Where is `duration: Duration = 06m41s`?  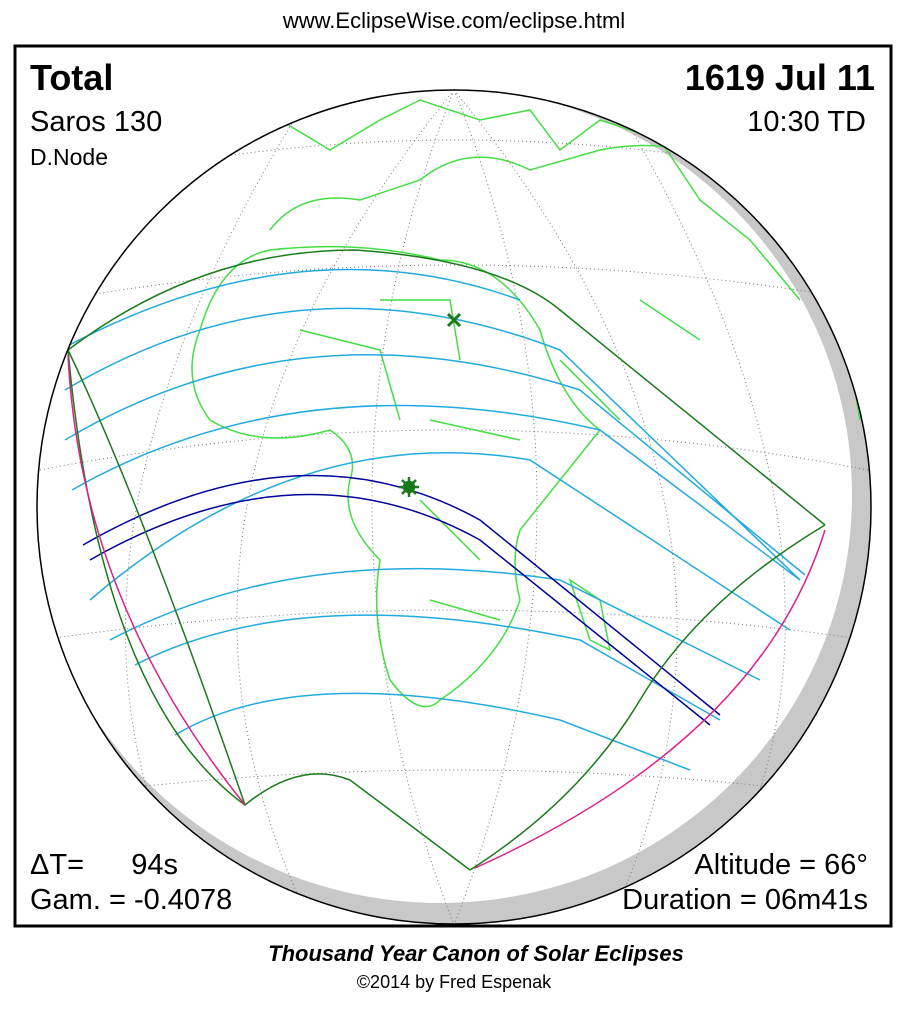 duration: Duration = 06m41s is located at coordinates (745, 900).